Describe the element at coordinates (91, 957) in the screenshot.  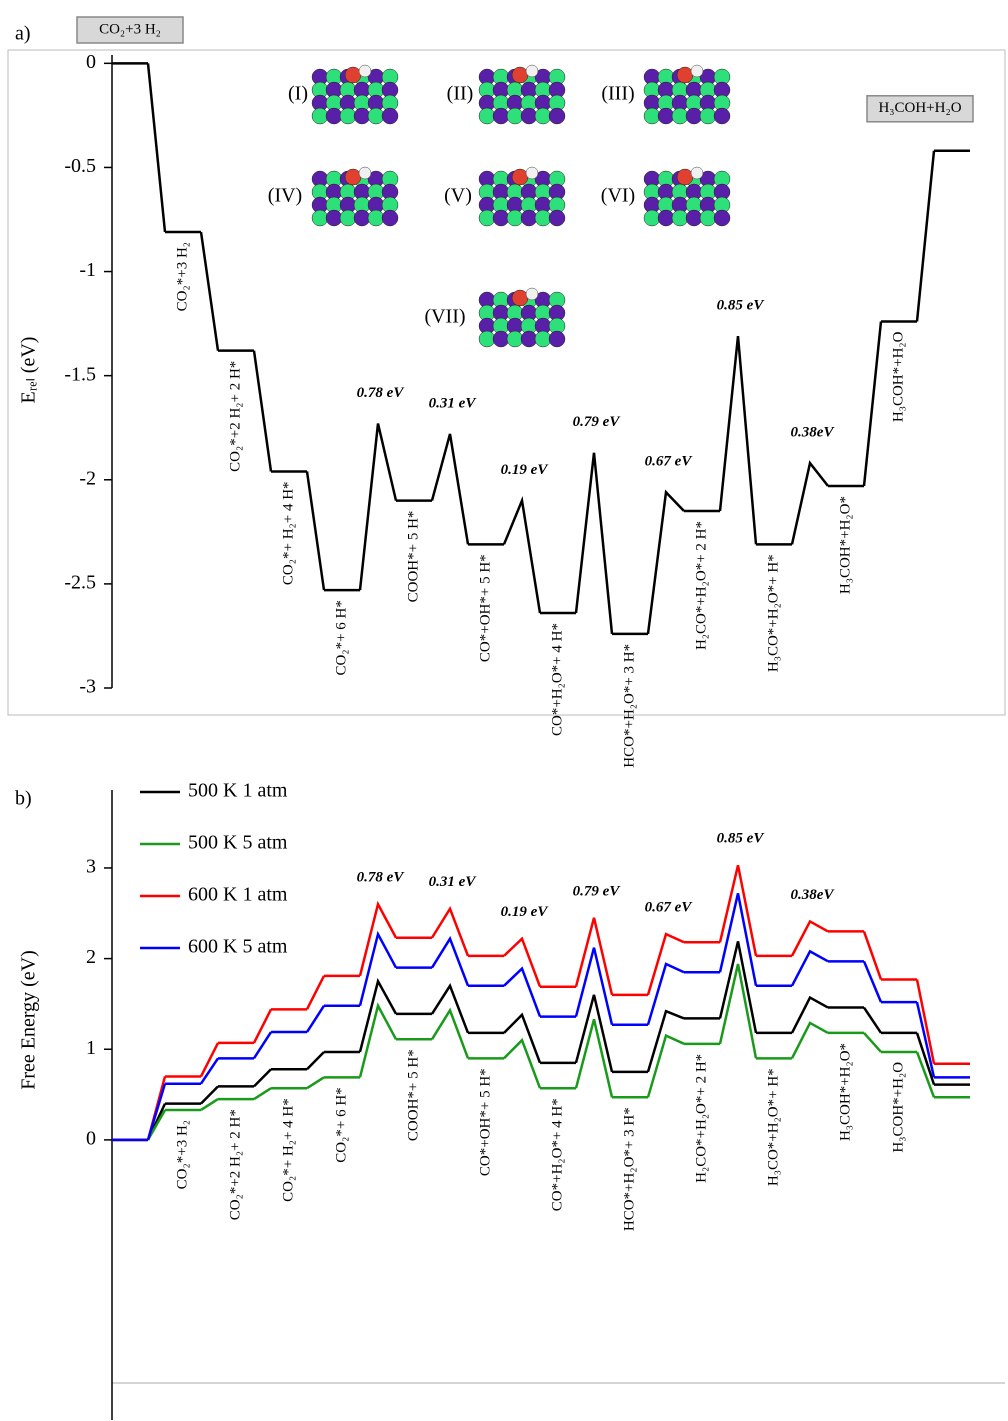
I see `y-tick-label: 2` at that location.